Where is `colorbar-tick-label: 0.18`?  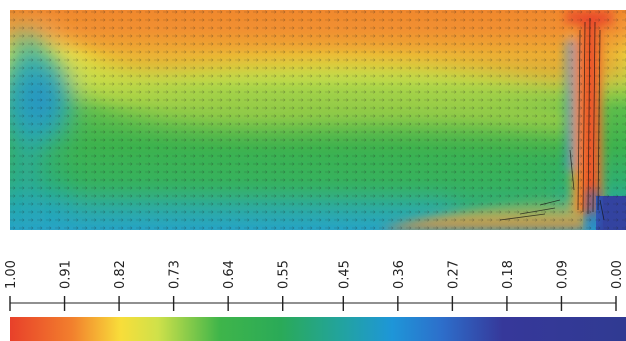
colorbar-tick-label: 0.18 is located at coordinates (508, 274).